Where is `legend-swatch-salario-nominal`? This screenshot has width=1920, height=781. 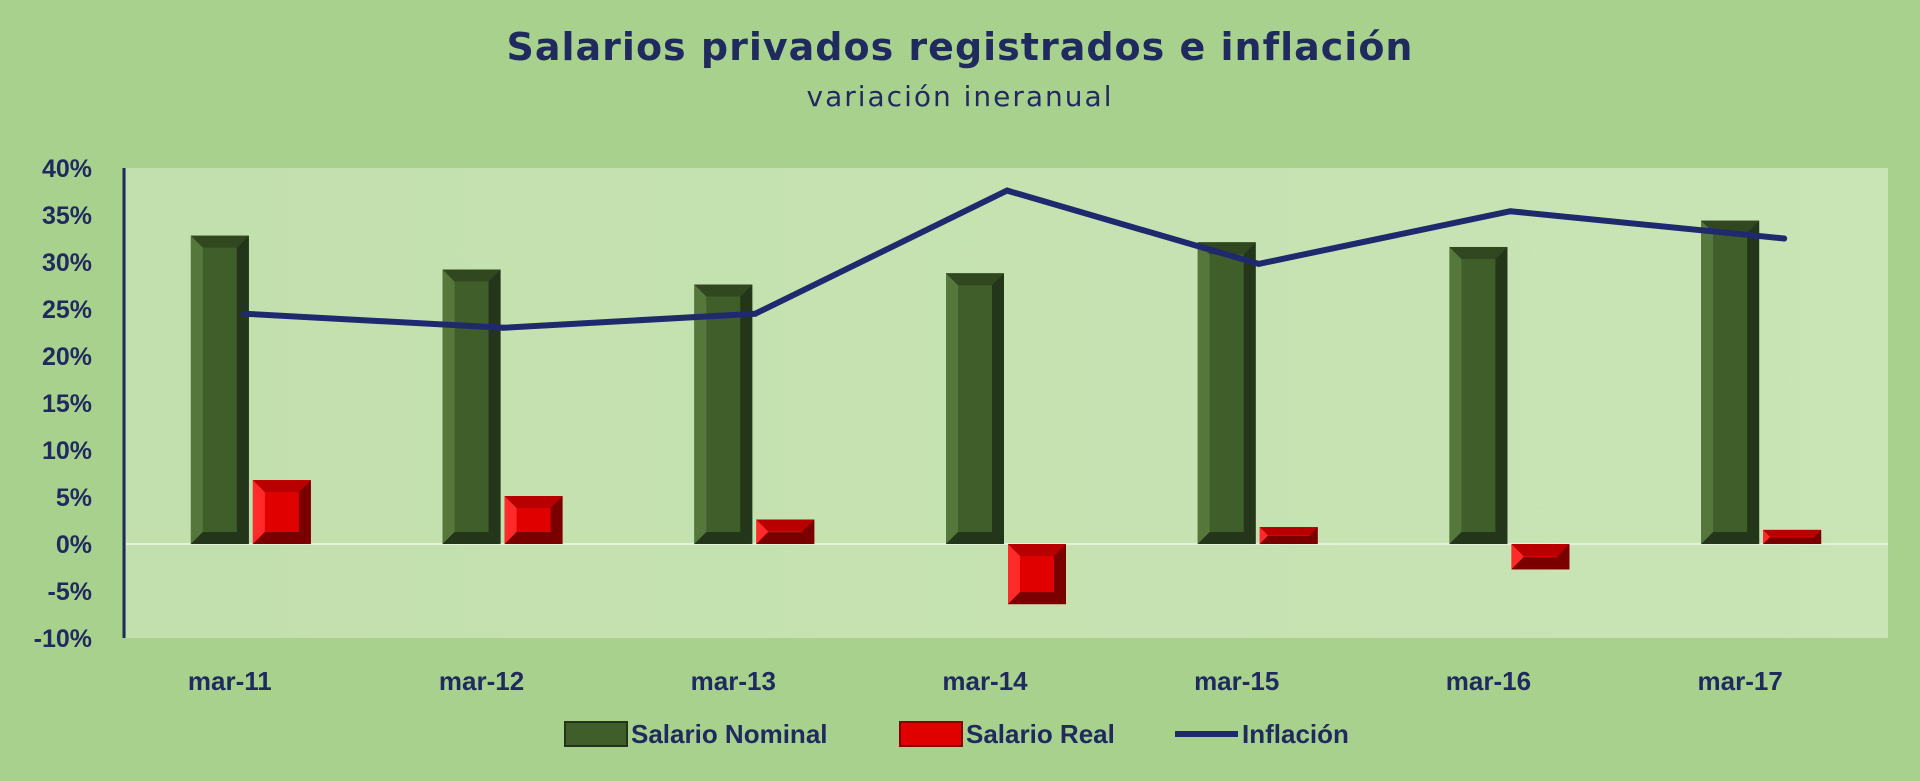
legend-swatch-salario-nominal is located at coordinates (596, 734).